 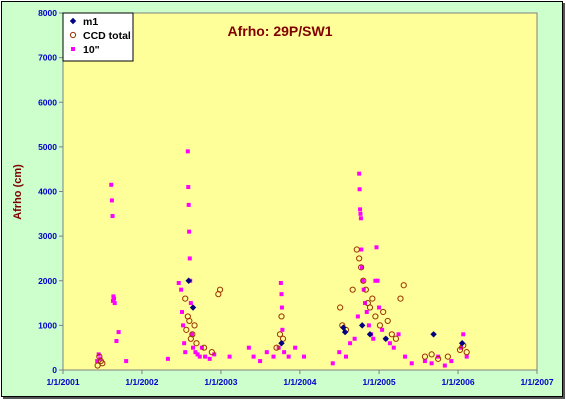 I want to click on y-tick-label: 0, so click(x=54, y=370).